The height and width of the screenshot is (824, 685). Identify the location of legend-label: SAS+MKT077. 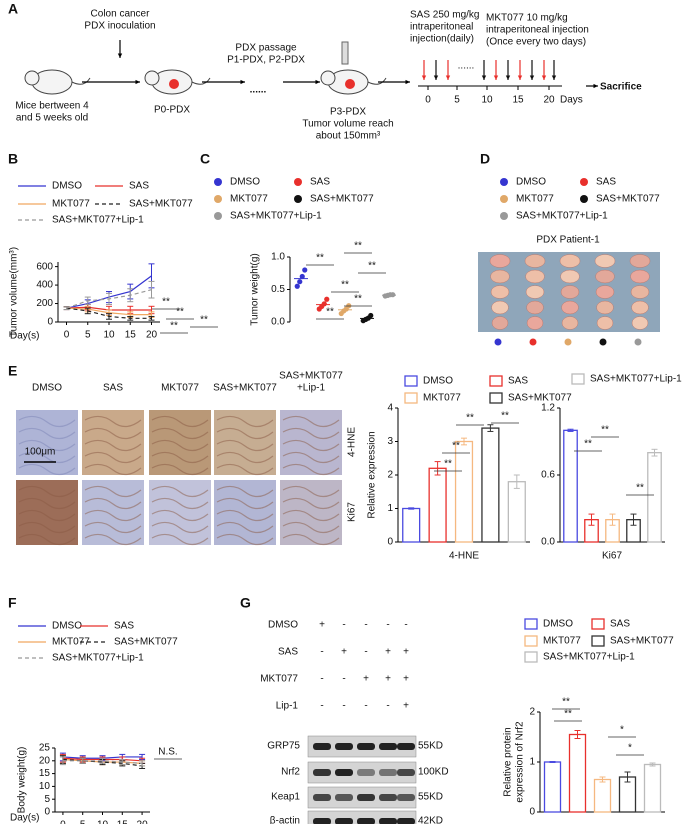
(146, 642).